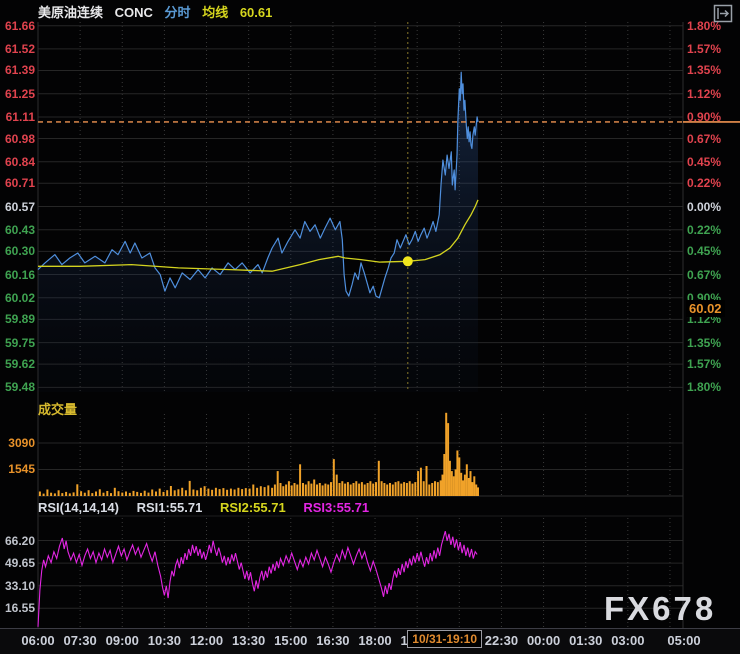 The image size is (740, 654). What do you see at coordinates (257, 579) in the screenshot?
I see `rsi-line` at bounding box center [257, 579].